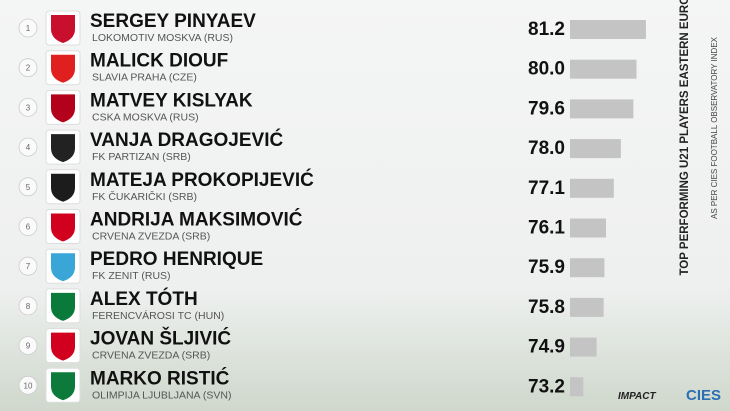 This screenshot has width=730, height=411. Describe the element at coordinates (131, 276) in the screenshot. I see `club-name: FK ZENIT (RUS)` at that location.